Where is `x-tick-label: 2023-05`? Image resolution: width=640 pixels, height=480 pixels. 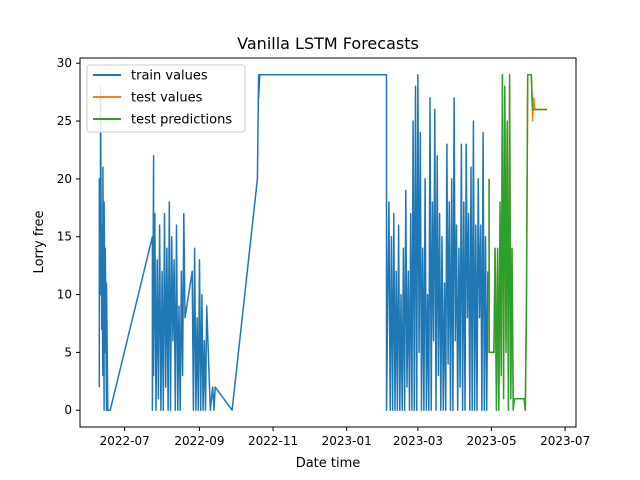
x-tick-label: 2023-05 is located at coordinates (491, 441).